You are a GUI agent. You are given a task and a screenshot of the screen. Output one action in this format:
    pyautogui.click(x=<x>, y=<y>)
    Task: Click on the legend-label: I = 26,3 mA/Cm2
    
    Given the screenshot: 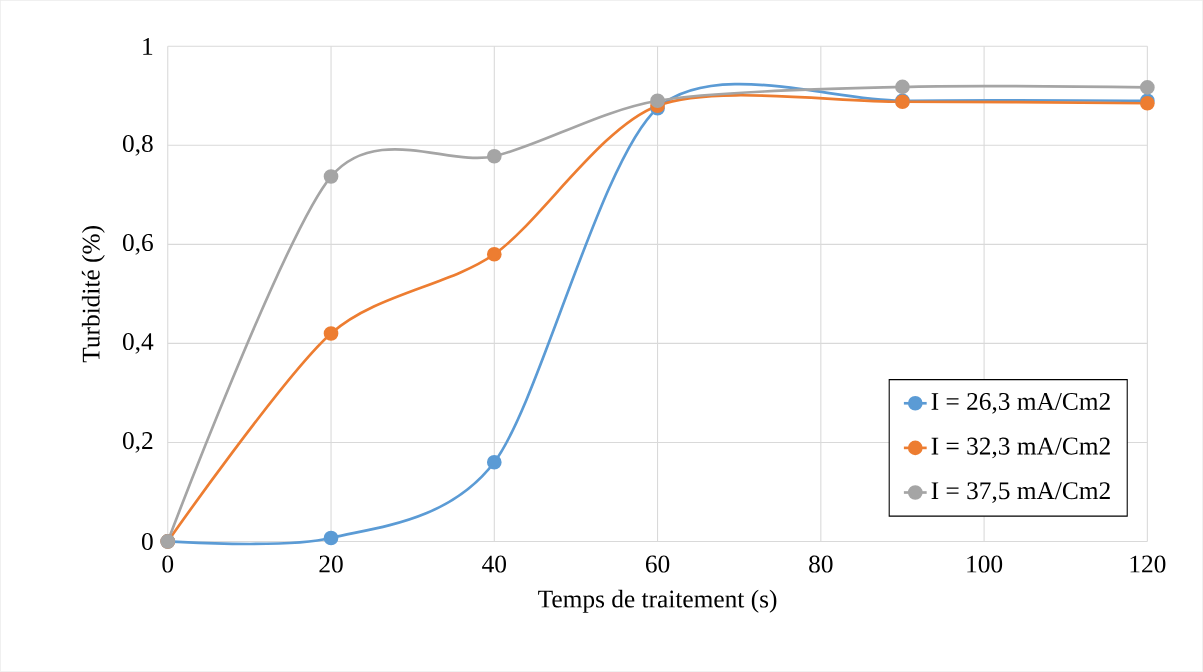 What is the action you would take?
    pyautogui.click(x=1020, y=403)
    